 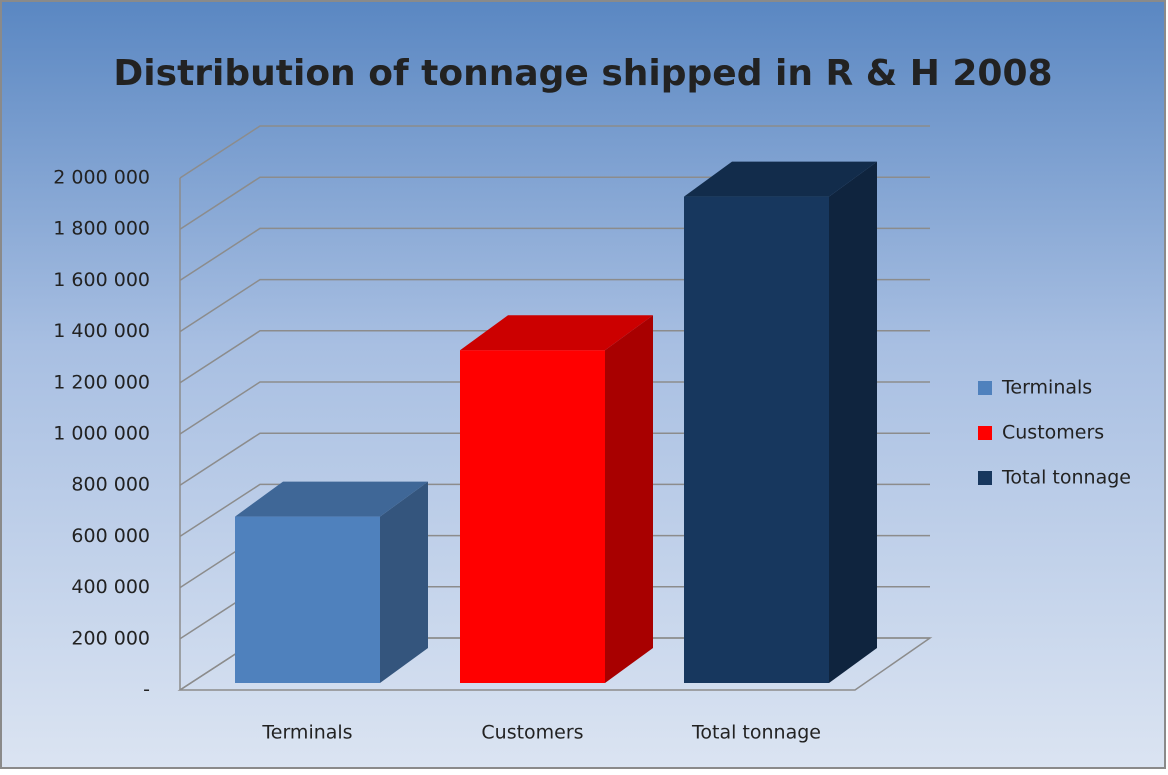 What do you see at coordinates (1046, 388) in the screenshot?
I see `legend-label: Terminals` at bounding box center [1046, 388].